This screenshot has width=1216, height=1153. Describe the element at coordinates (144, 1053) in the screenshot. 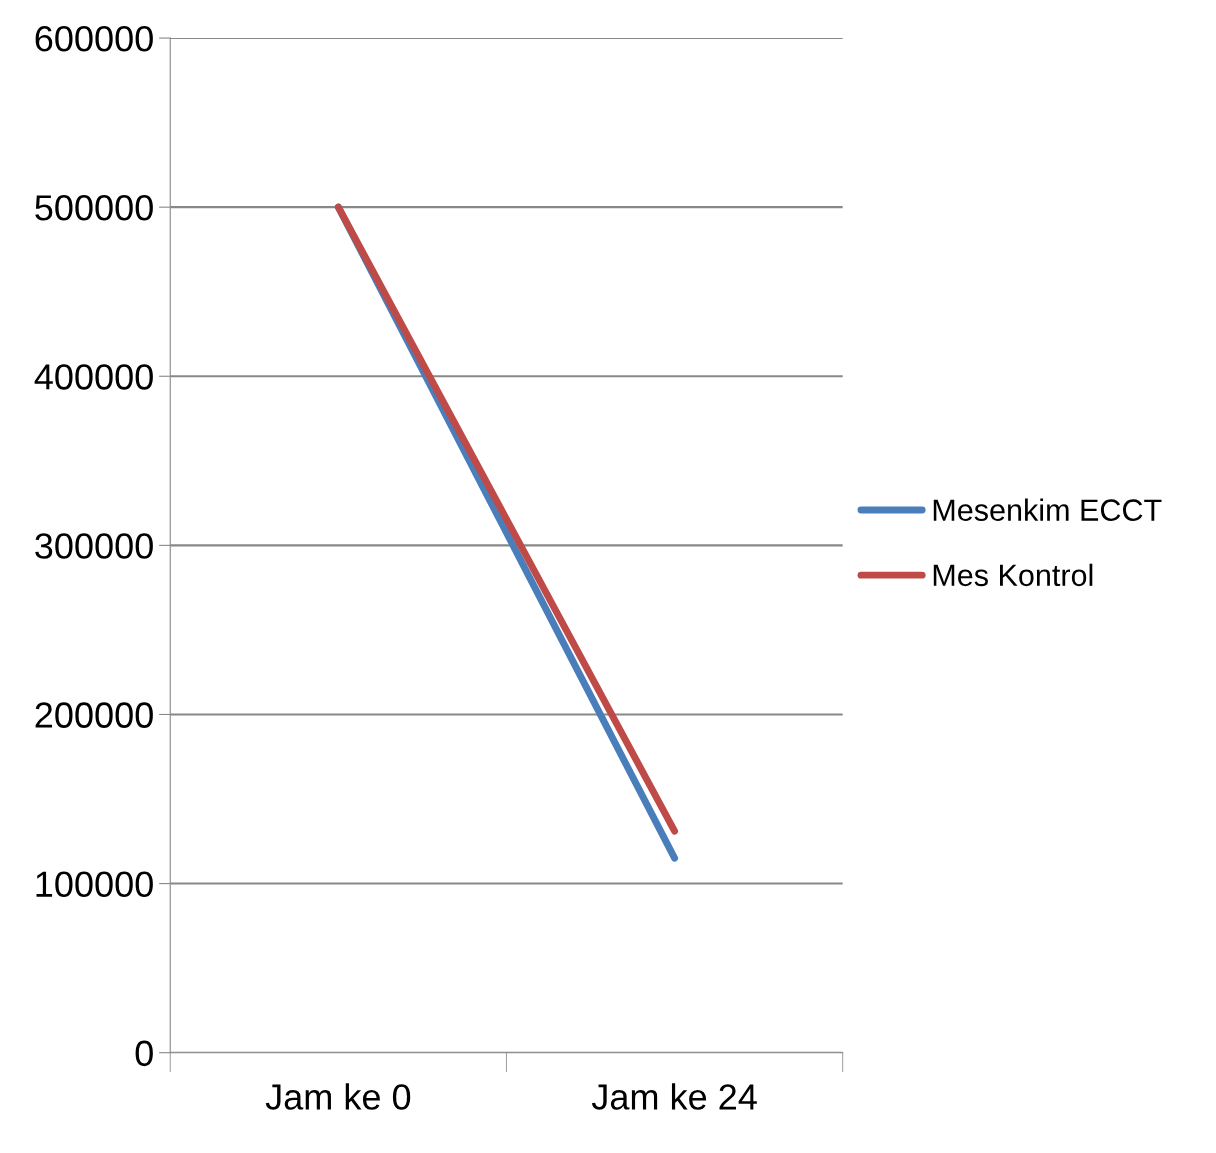

I see `y-tick-label: 0` at that location.